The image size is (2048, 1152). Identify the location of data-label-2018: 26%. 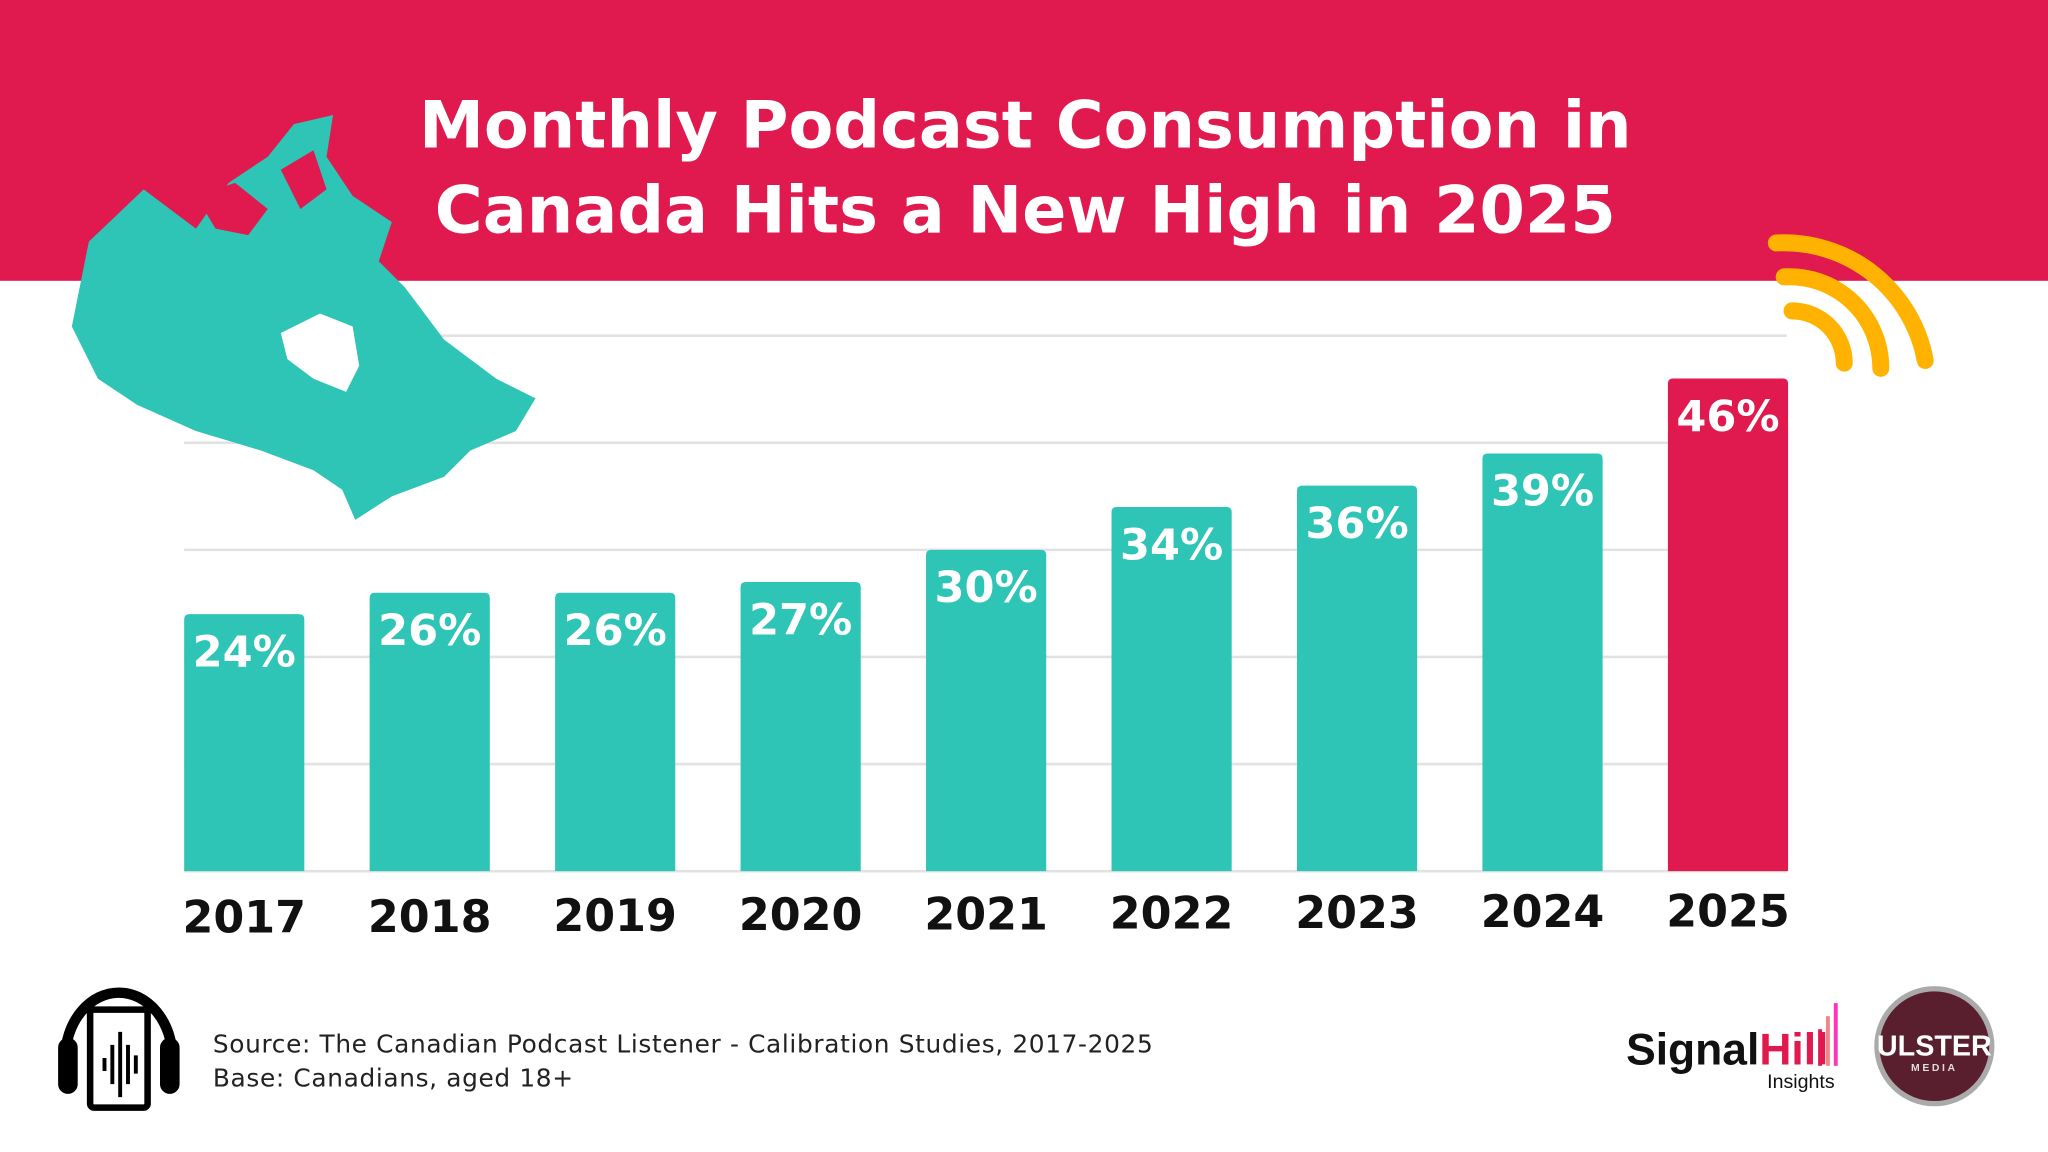
(429, 631).